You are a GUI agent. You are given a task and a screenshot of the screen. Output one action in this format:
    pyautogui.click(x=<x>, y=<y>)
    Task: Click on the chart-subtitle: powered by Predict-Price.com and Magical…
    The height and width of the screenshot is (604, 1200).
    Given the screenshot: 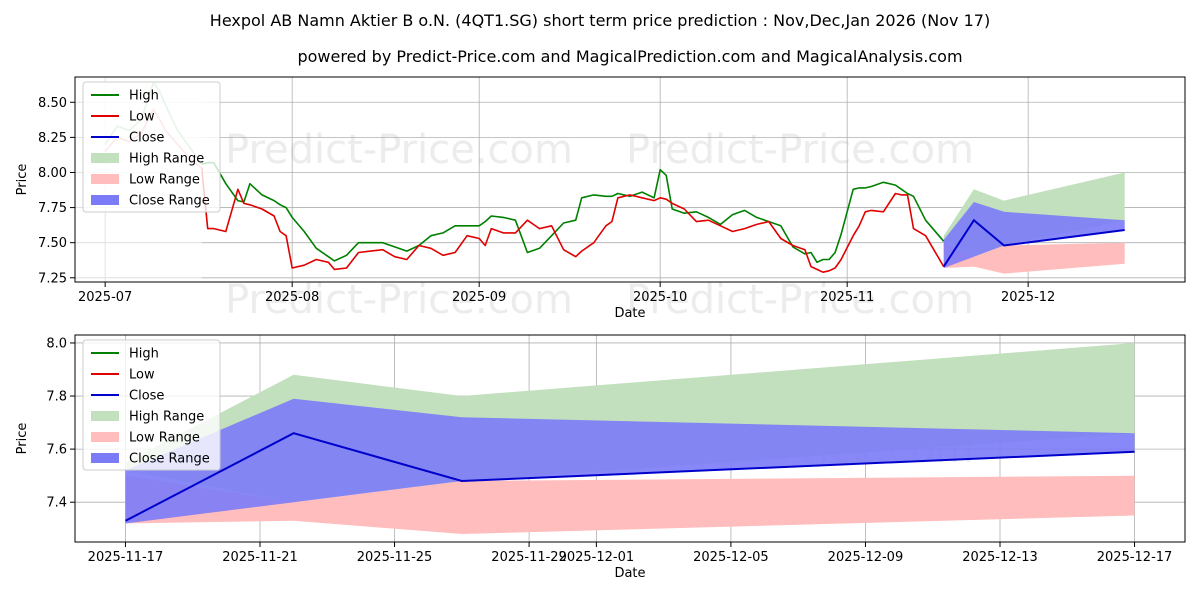 What is the action you would take?
    pyautogui.click(x=629, y=56)
    